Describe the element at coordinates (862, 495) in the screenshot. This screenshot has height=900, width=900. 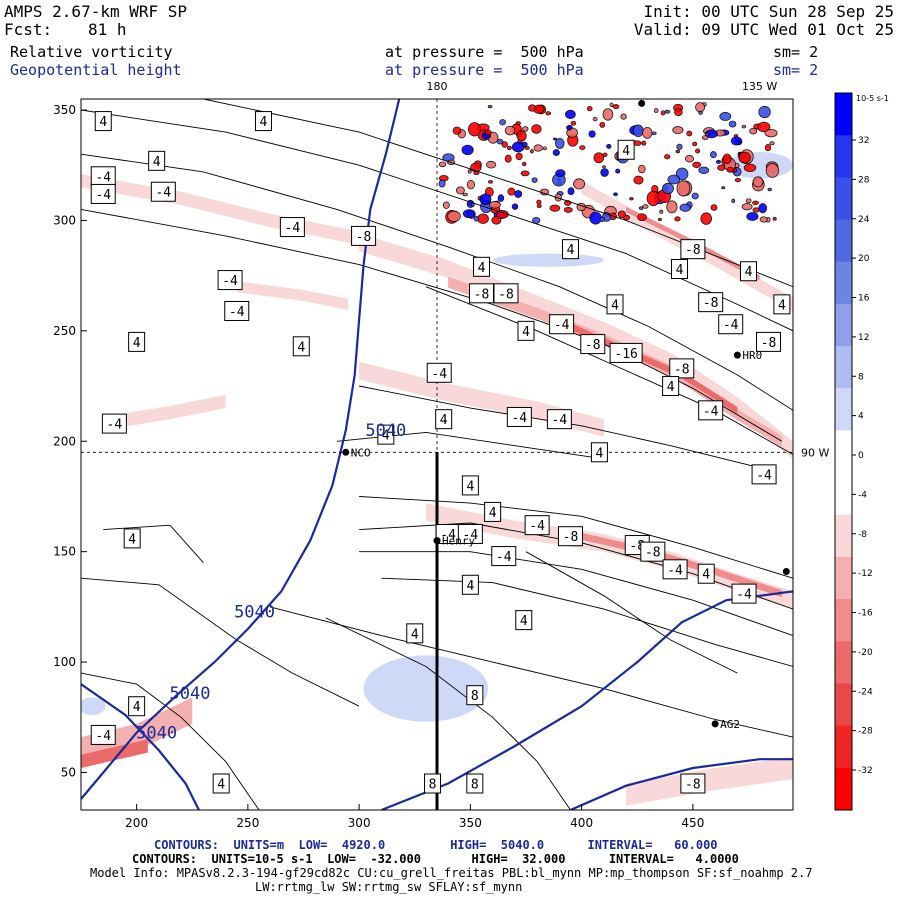
I see `colorbar-tick-label: -4` at that location.